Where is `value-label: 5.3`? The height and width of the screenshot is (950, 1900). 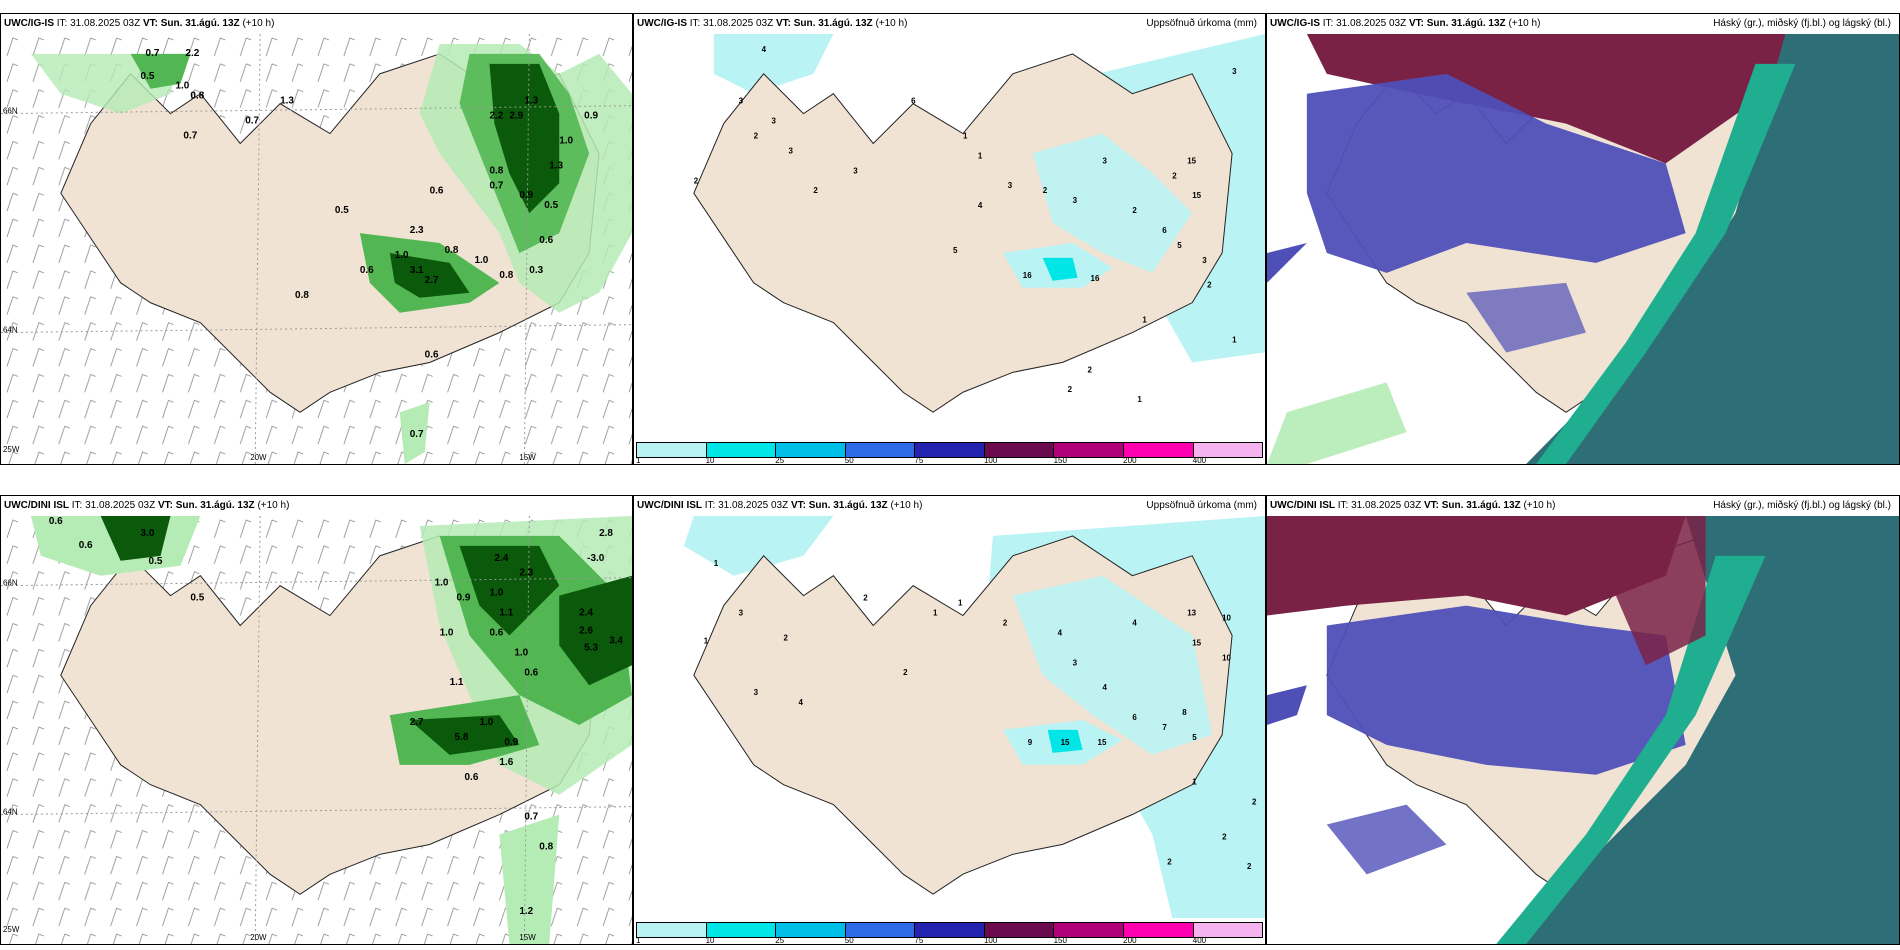
value-label: 5.3 is located at coordinates (591, 647).